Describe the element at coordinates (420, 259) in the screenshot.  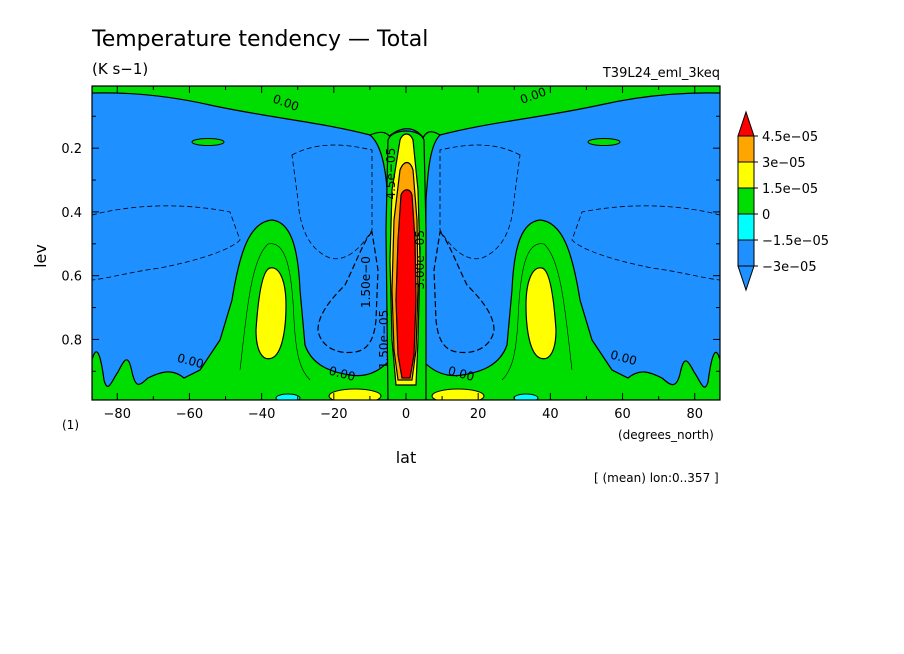
I see `contour-label: 3.00e−05` at that location.